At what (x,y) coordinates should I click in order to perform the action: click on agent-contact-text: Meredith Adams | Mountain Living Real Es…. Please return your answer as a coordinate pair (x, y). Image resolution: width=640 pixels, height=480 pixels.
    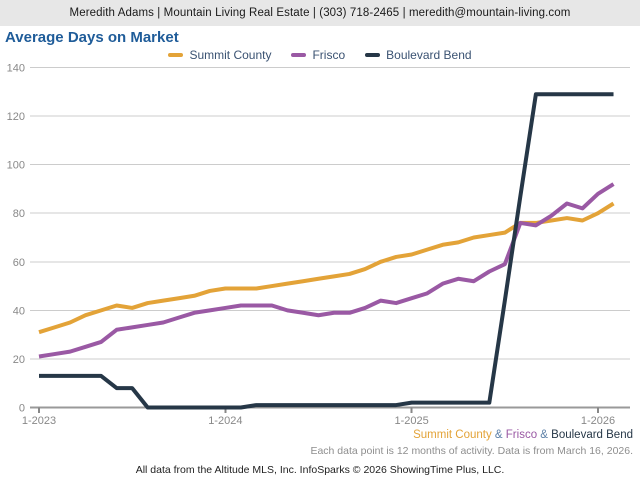
    Looking at the image, I should click on (320, 13).